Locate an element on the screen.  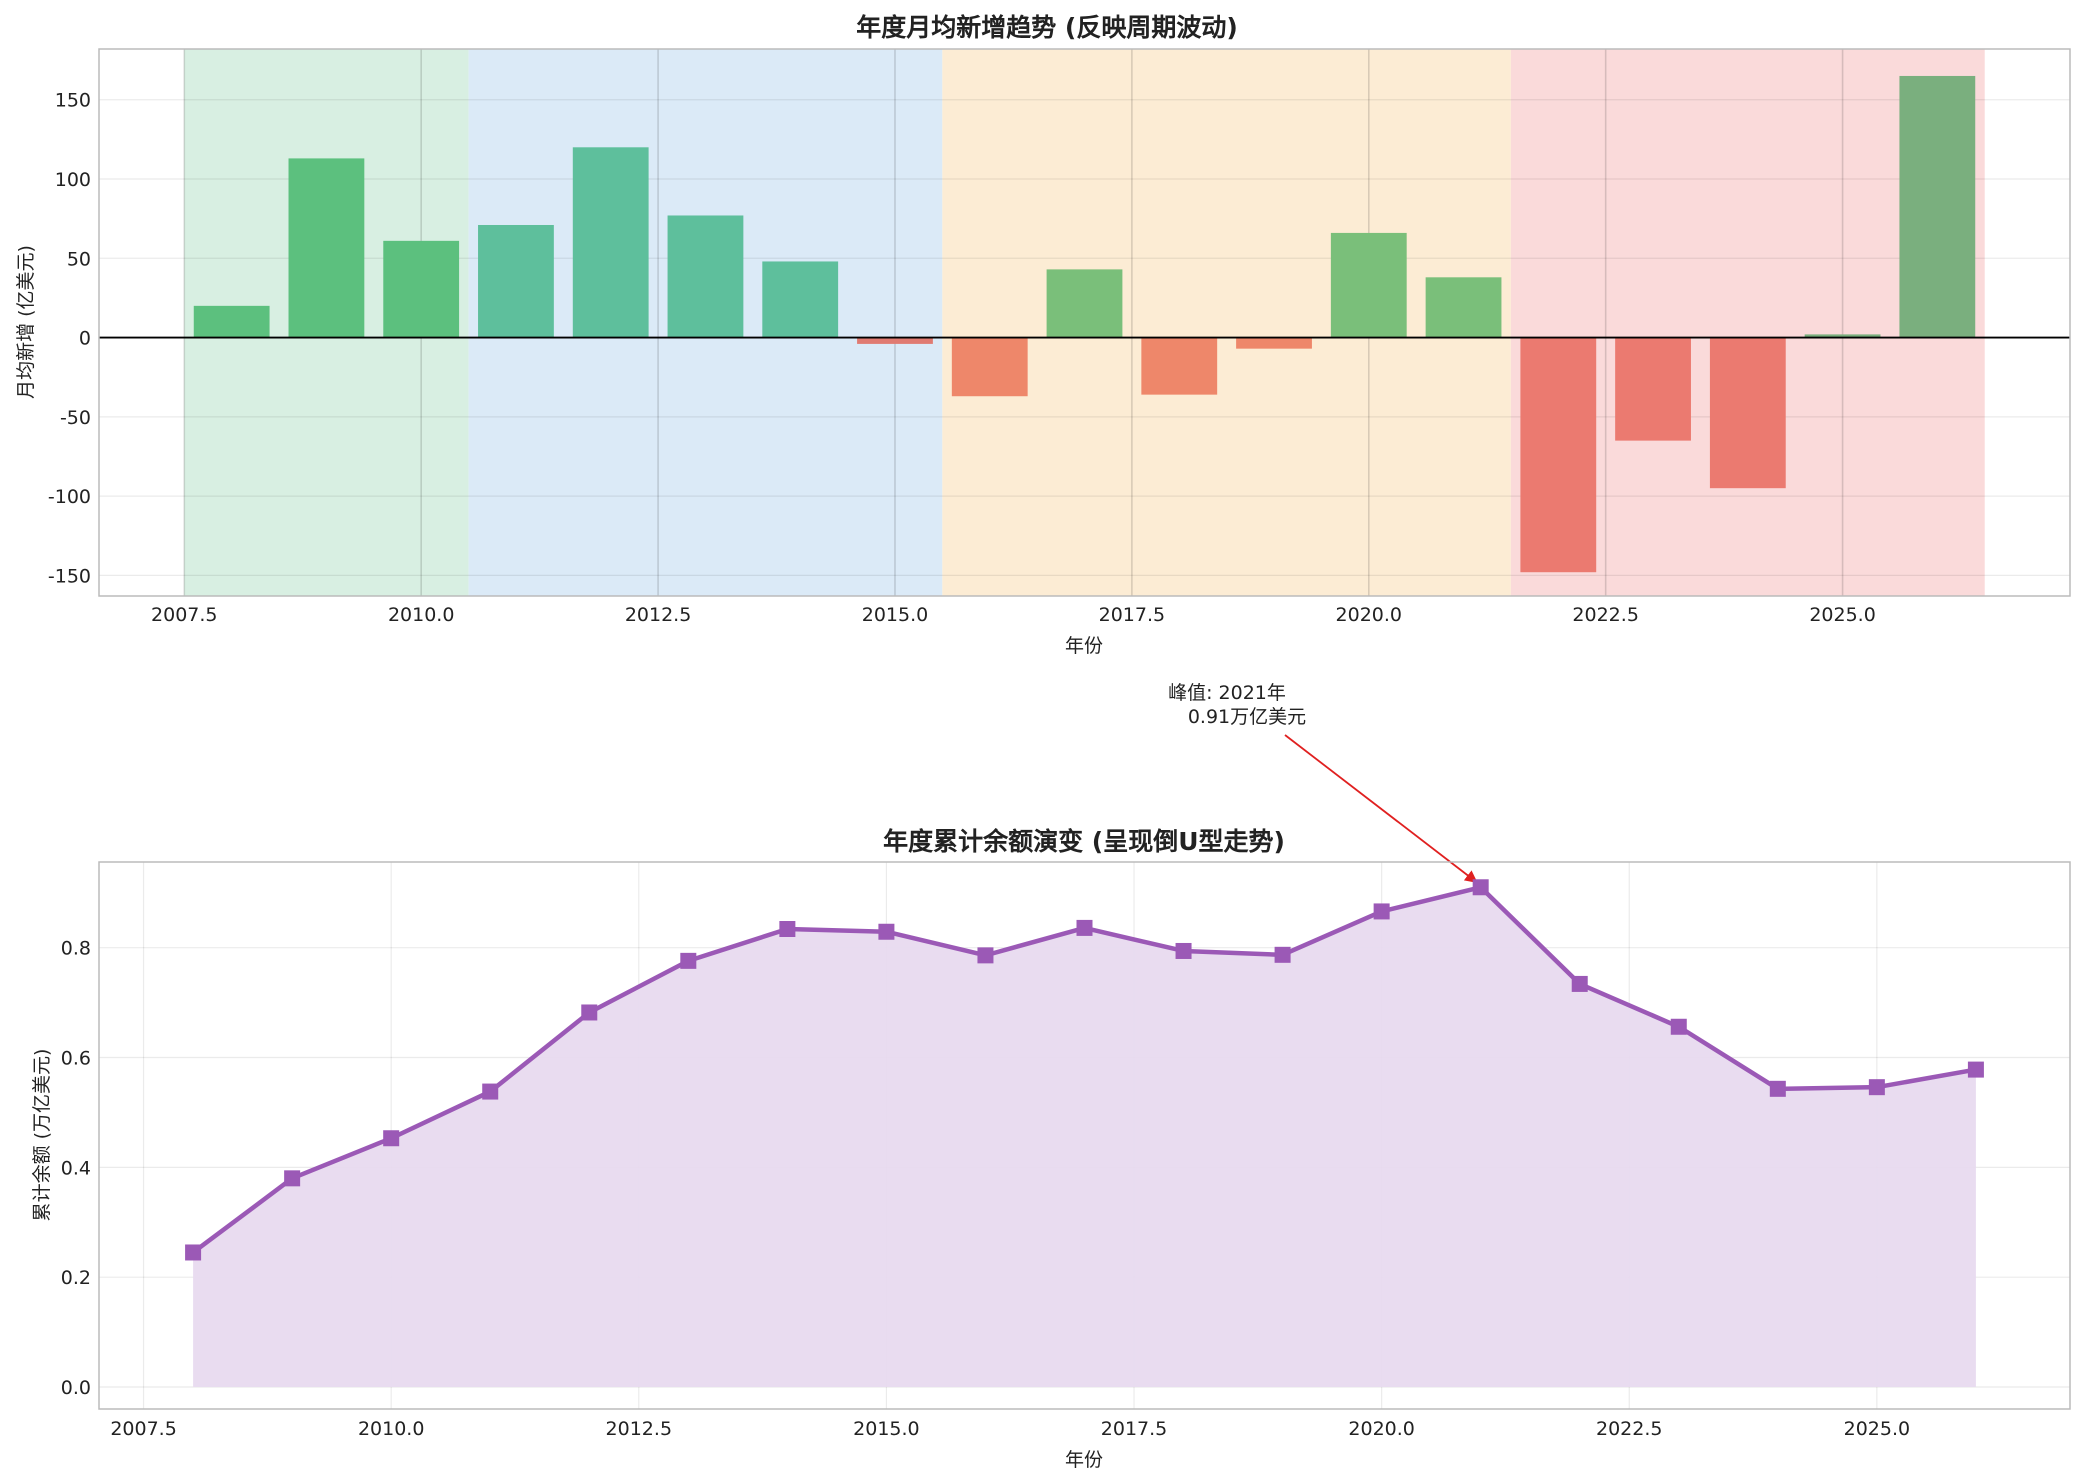
bottom-chart-title: 年度累计余额演变 (呈现倒U型走势) is located at coordinates (1084, 841).